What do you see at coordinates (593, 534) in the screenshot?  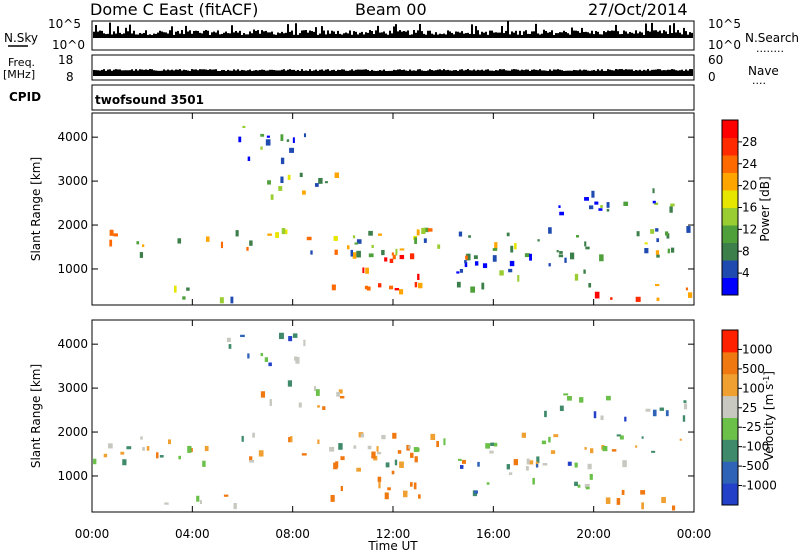 I see `xtick-label: 20:00` at bounding box center [593, 534].